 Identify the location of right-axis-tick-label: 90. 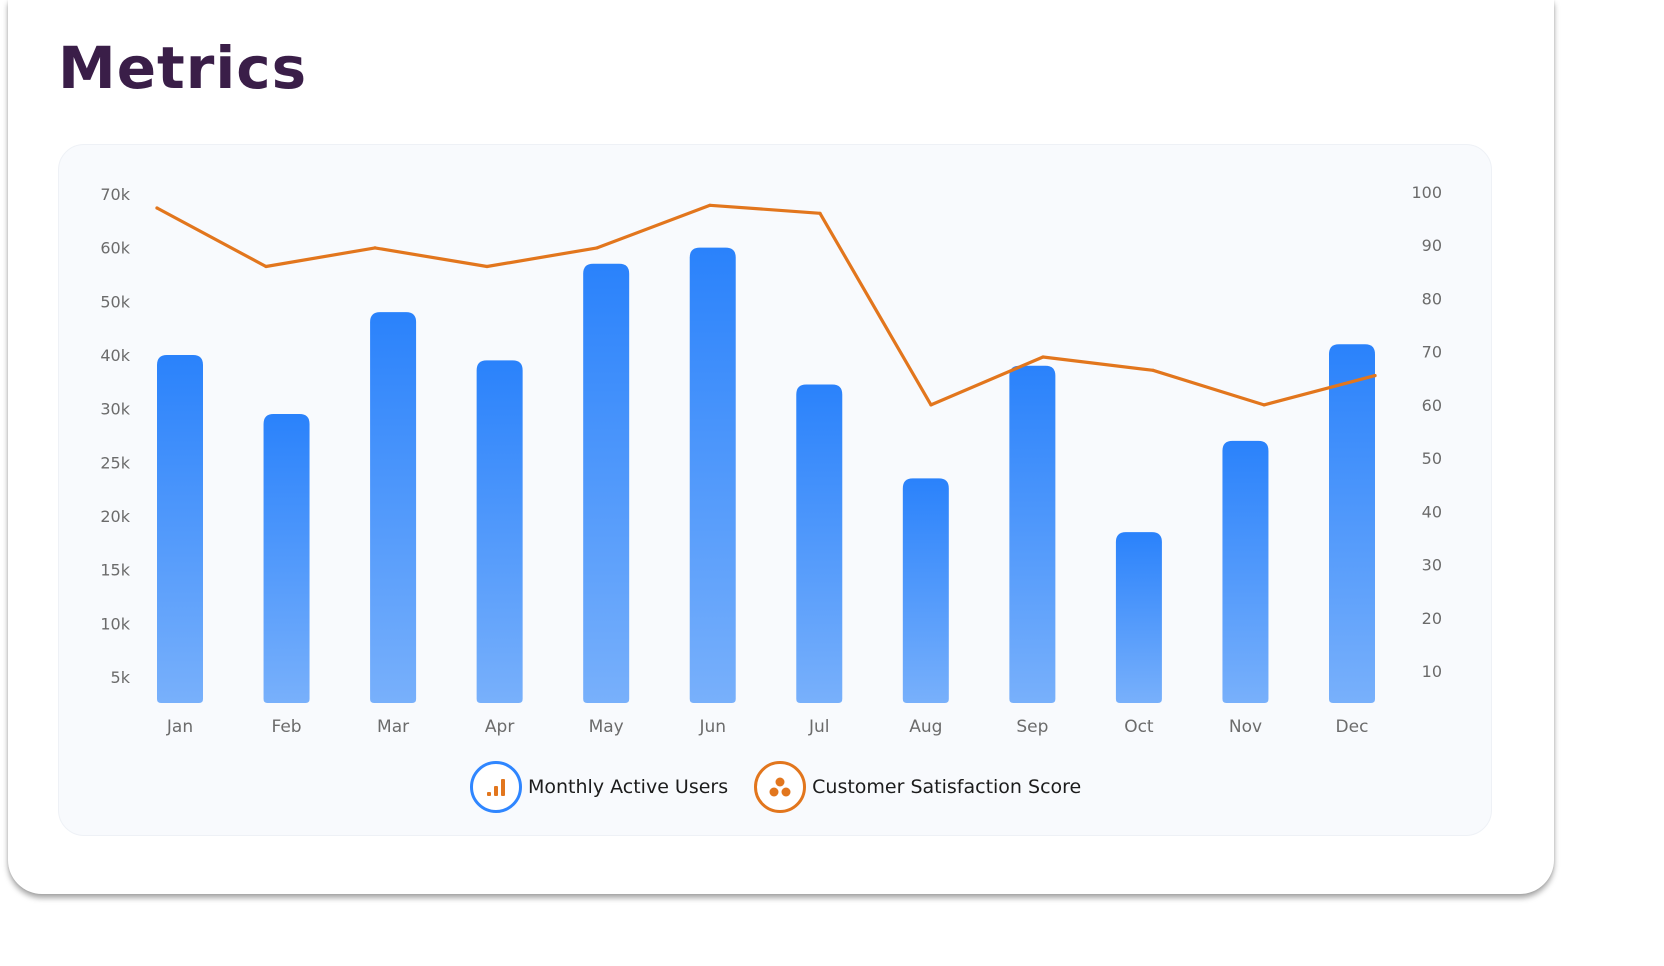
(1432, 245).